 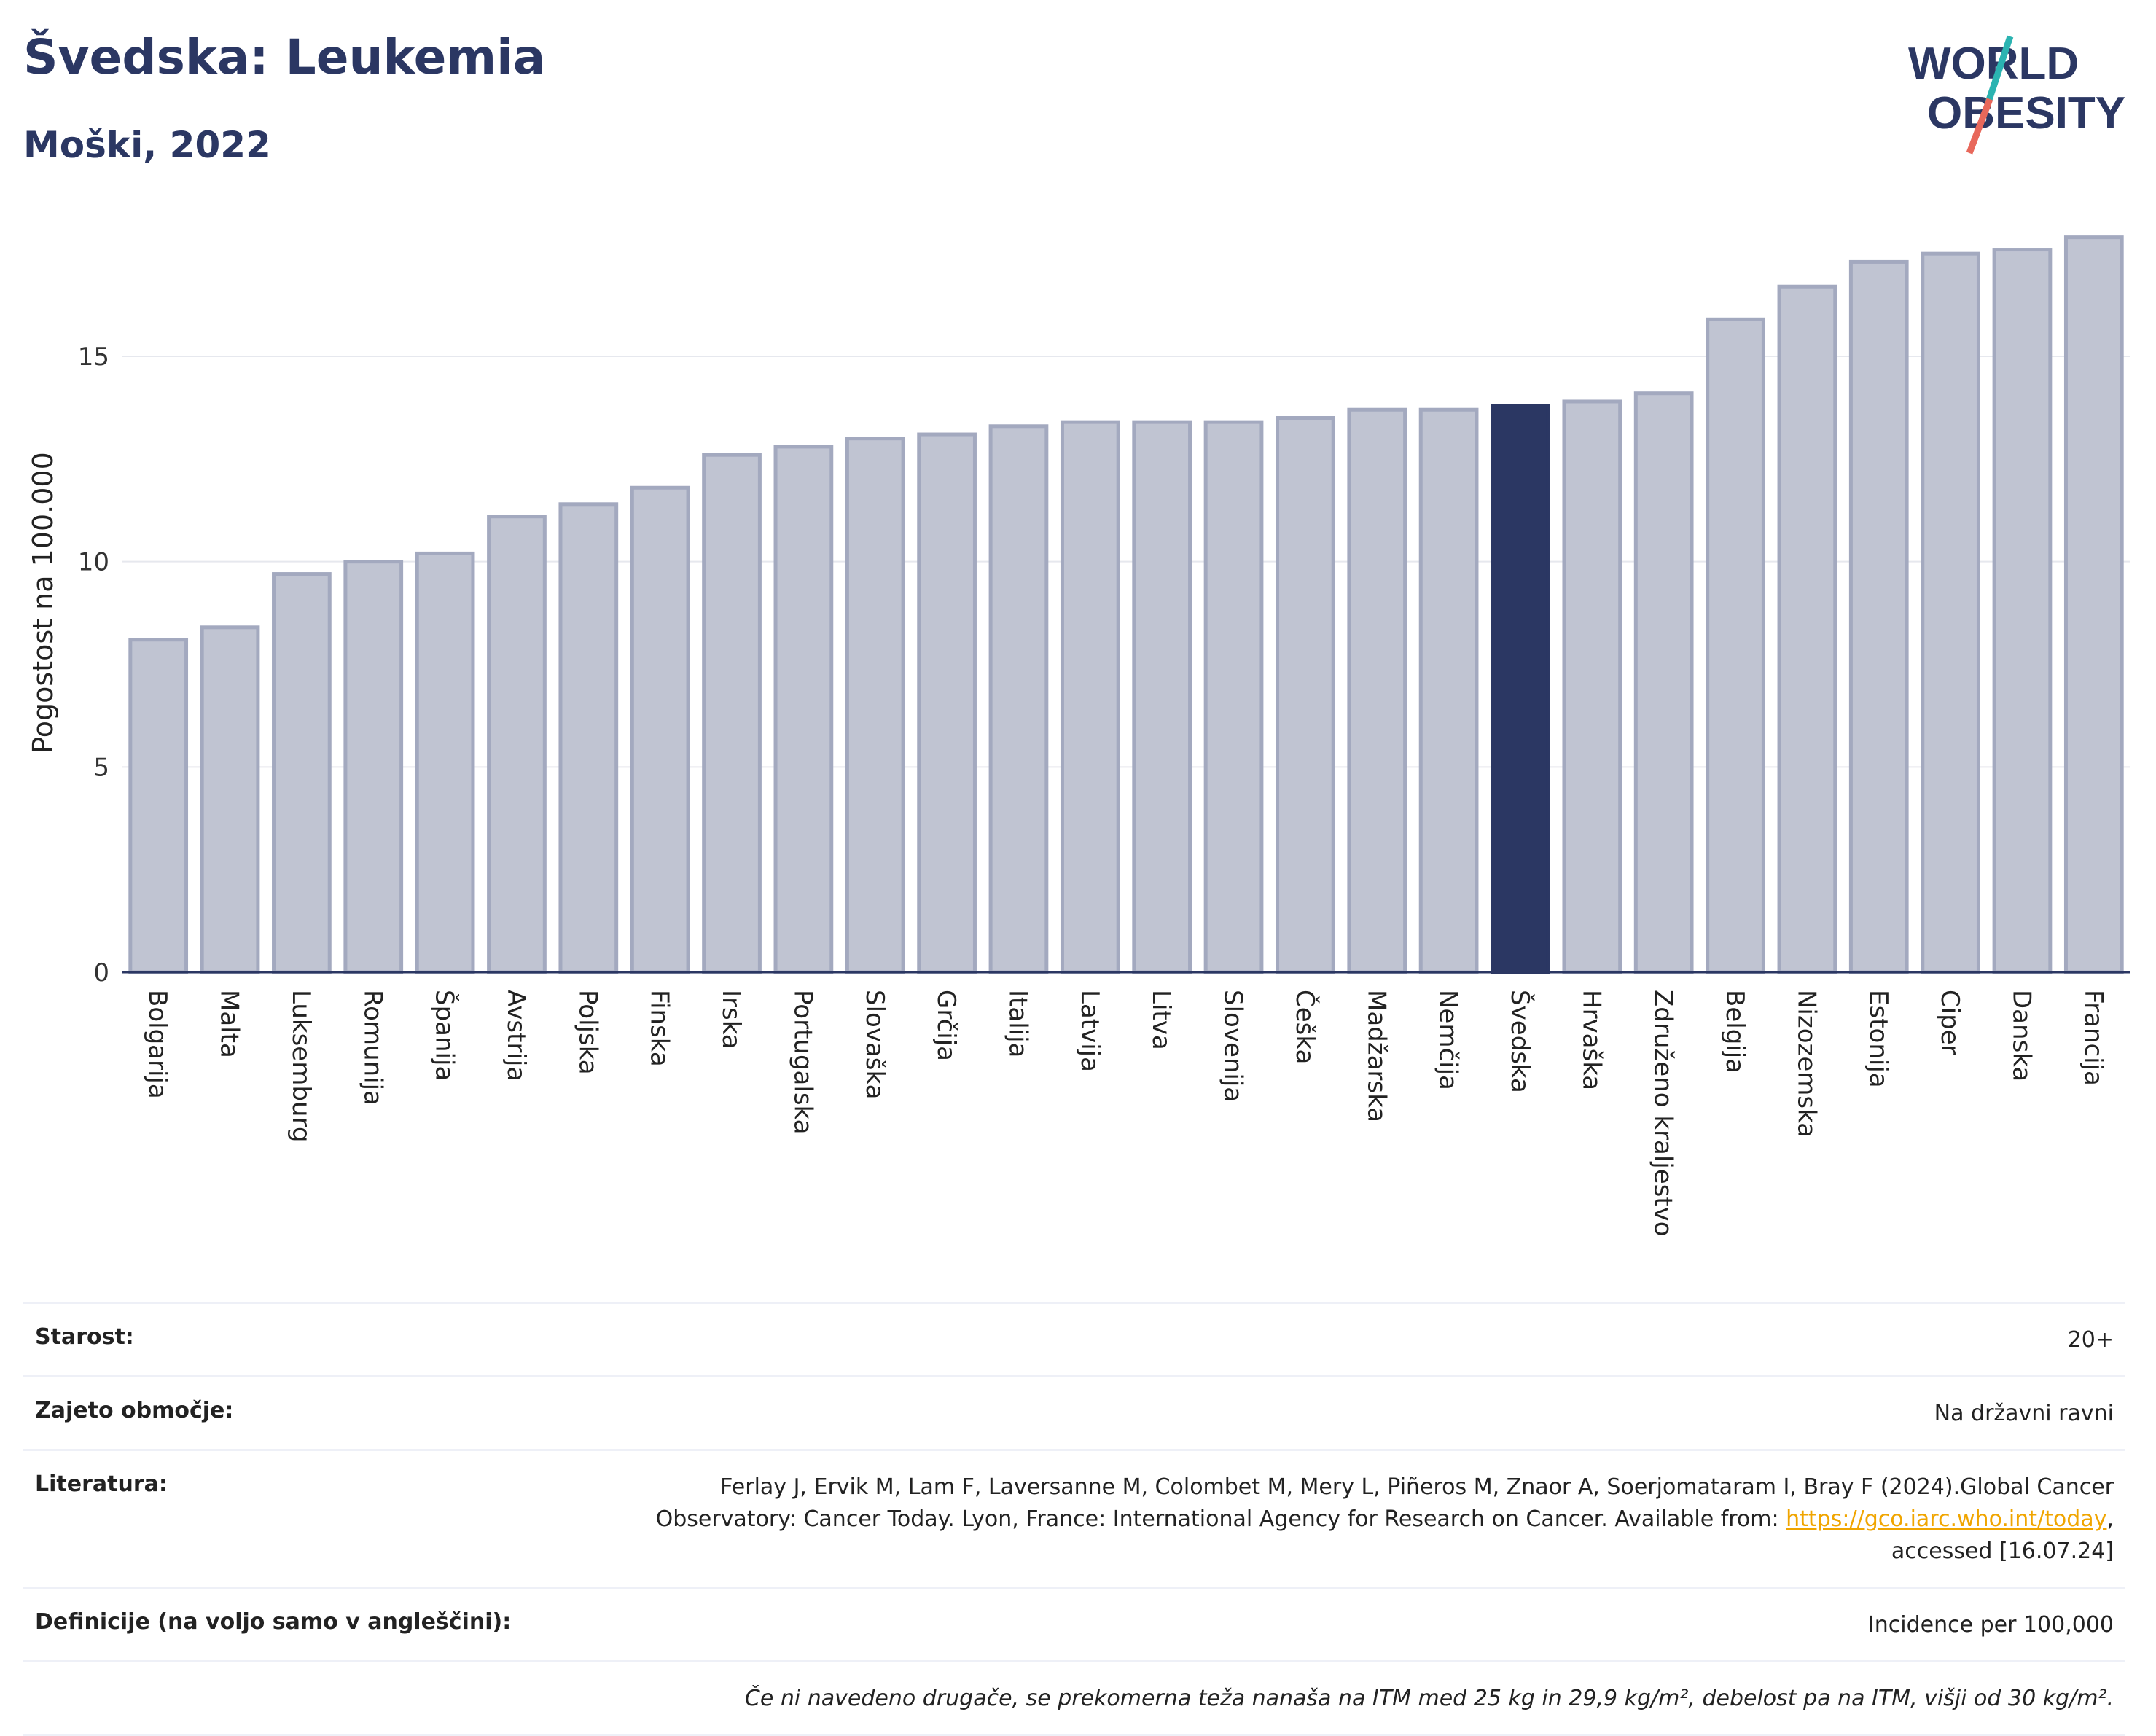 What do you see at coordinates (875, 1044) in the screenshot?
I see `x-tick-label: Slovaška` at bounding box center [875, 1044].